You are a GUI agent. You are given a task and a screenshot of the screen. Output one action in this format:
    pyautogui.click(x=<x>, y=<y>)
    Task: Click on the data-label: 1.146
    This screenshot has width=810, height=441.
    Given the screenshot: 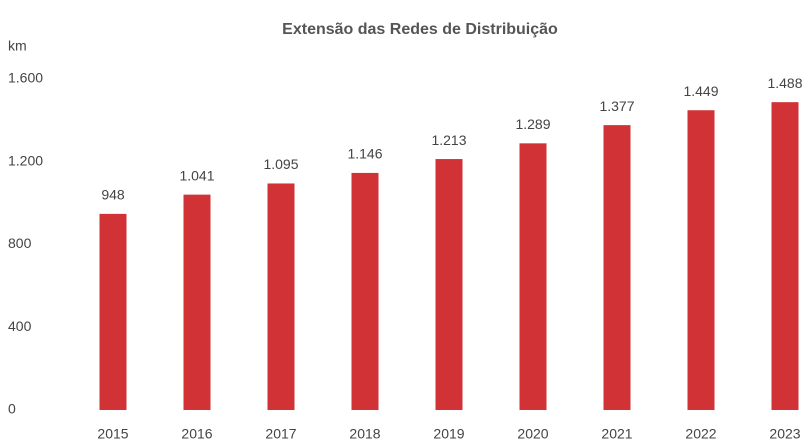 What is the action you would take?
    pyautogui.click(x=364, y=154)
    